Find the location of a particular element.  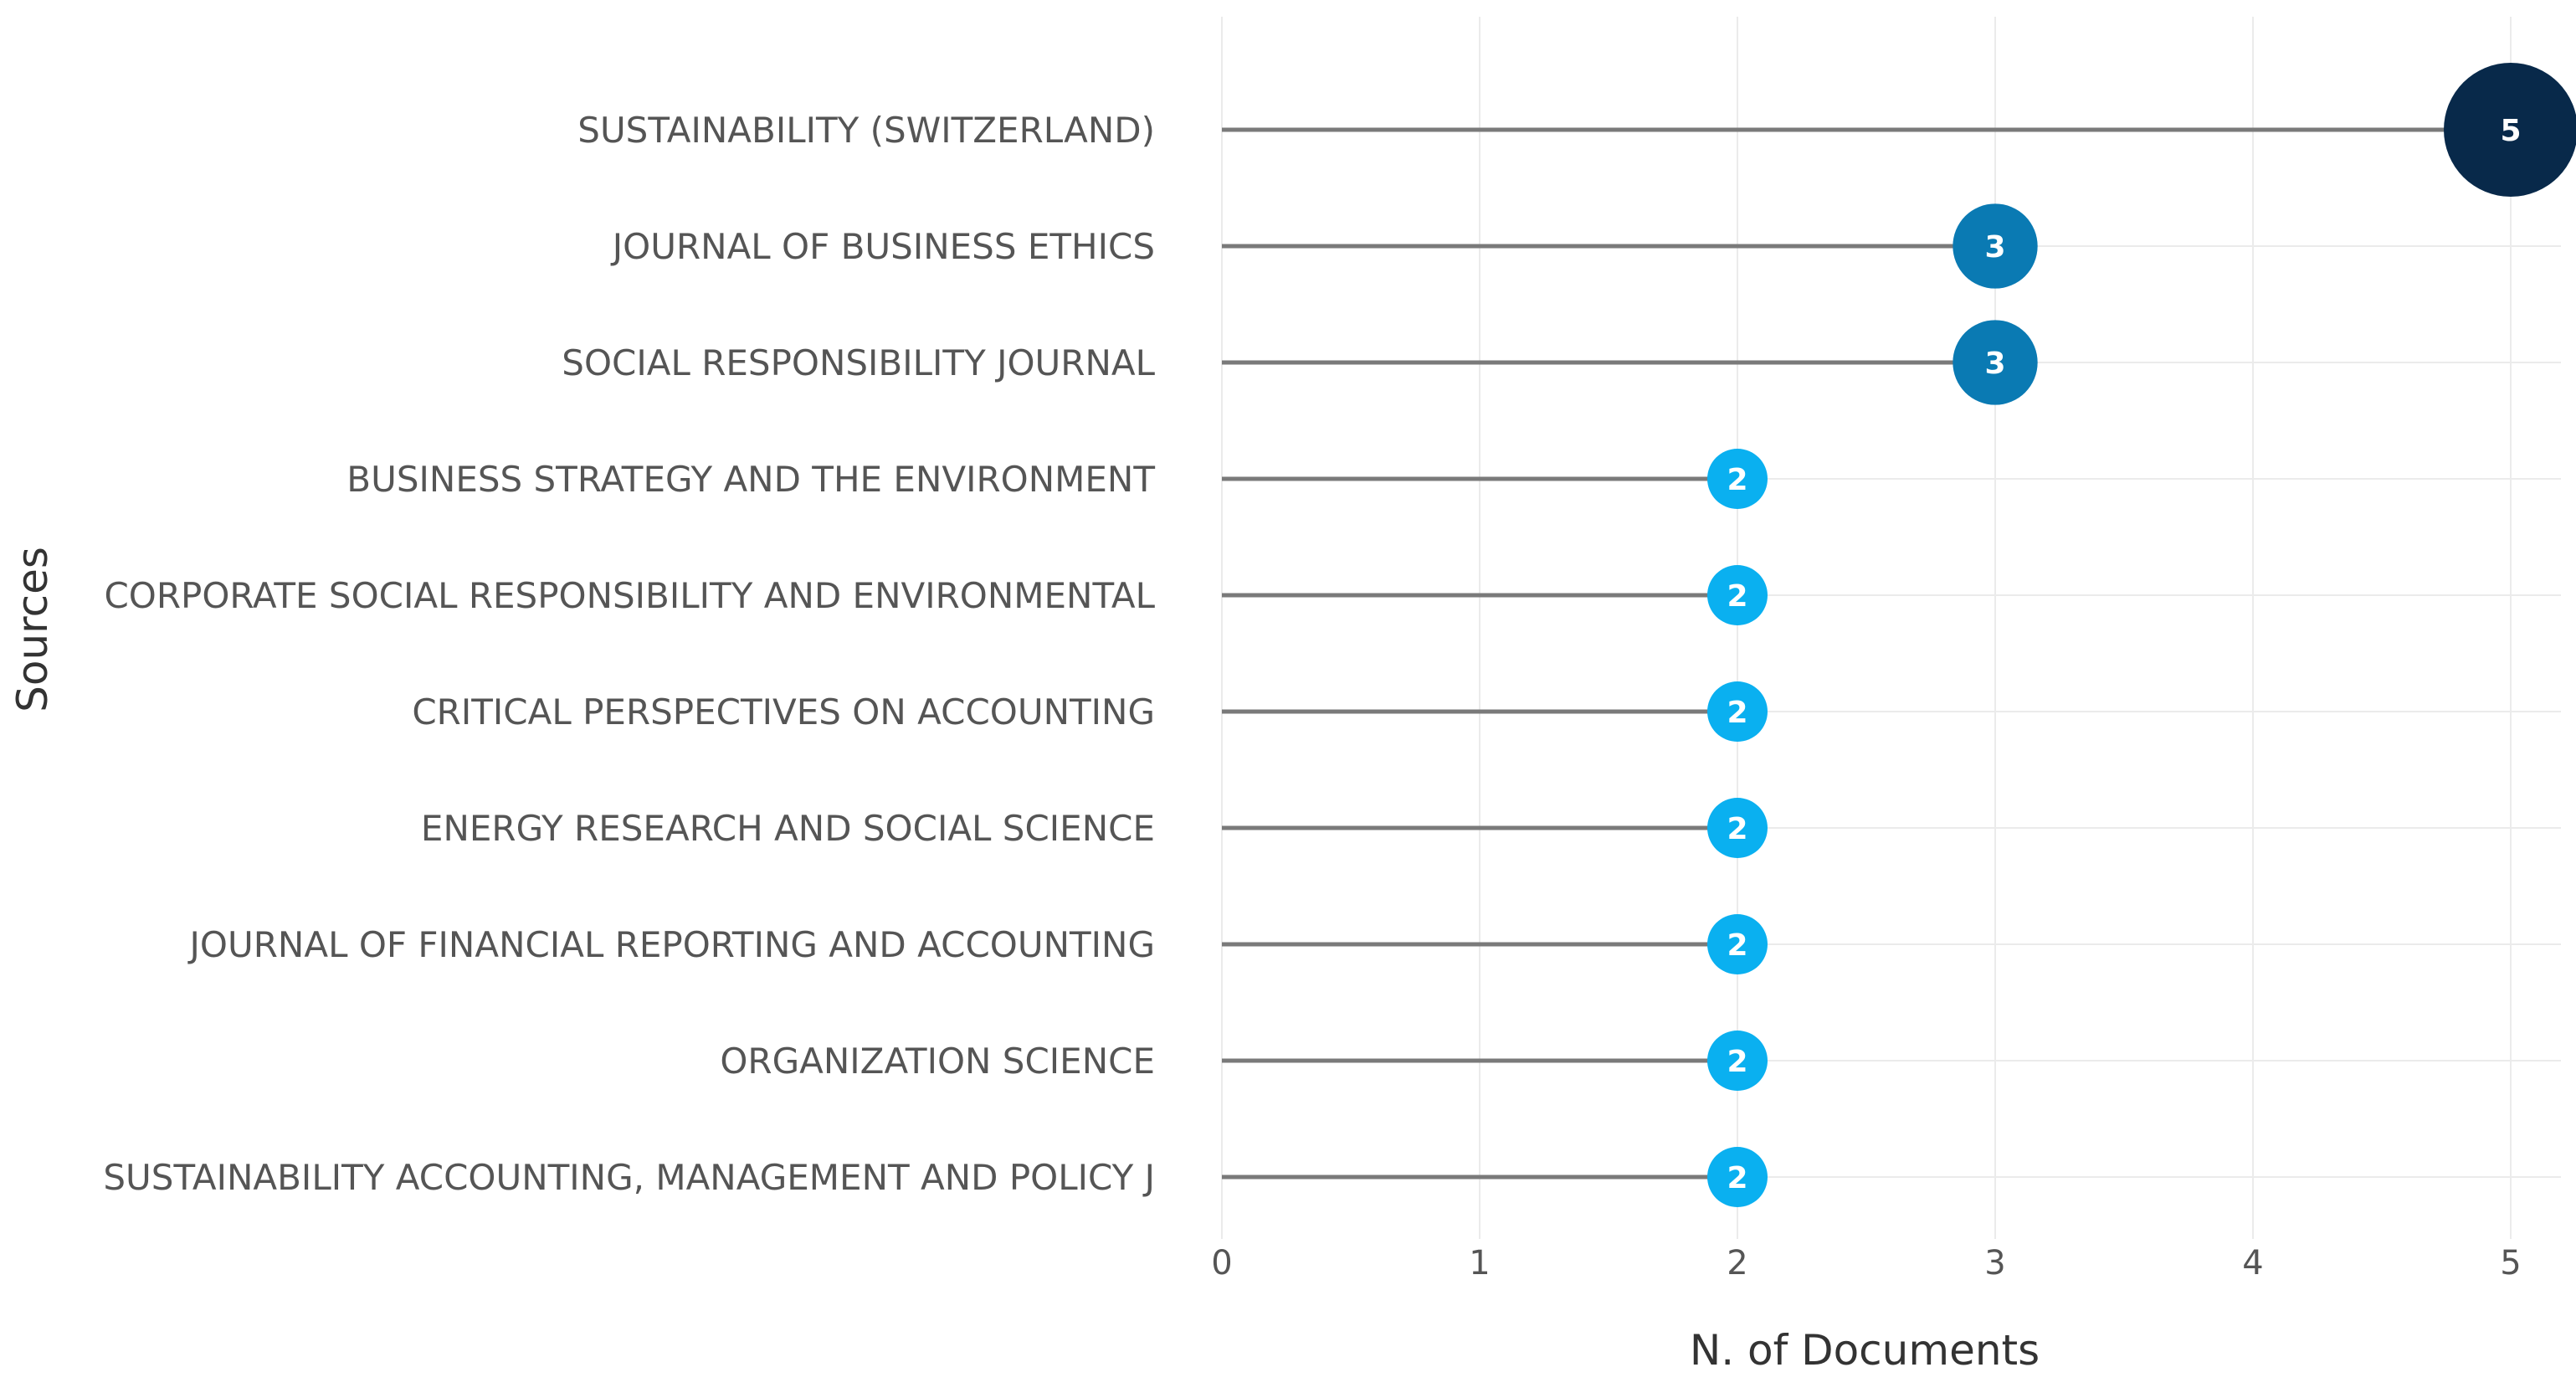

source-label: ENERGY RESEARCH AND SOCIAL SCIENCE is located at coordinates (788, 828).